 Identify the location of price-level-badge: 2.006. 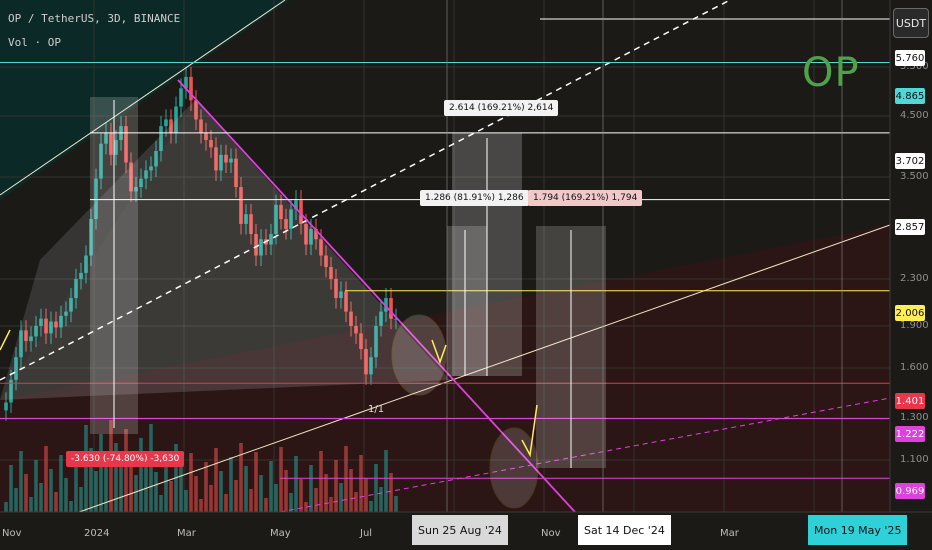
(910, 313).